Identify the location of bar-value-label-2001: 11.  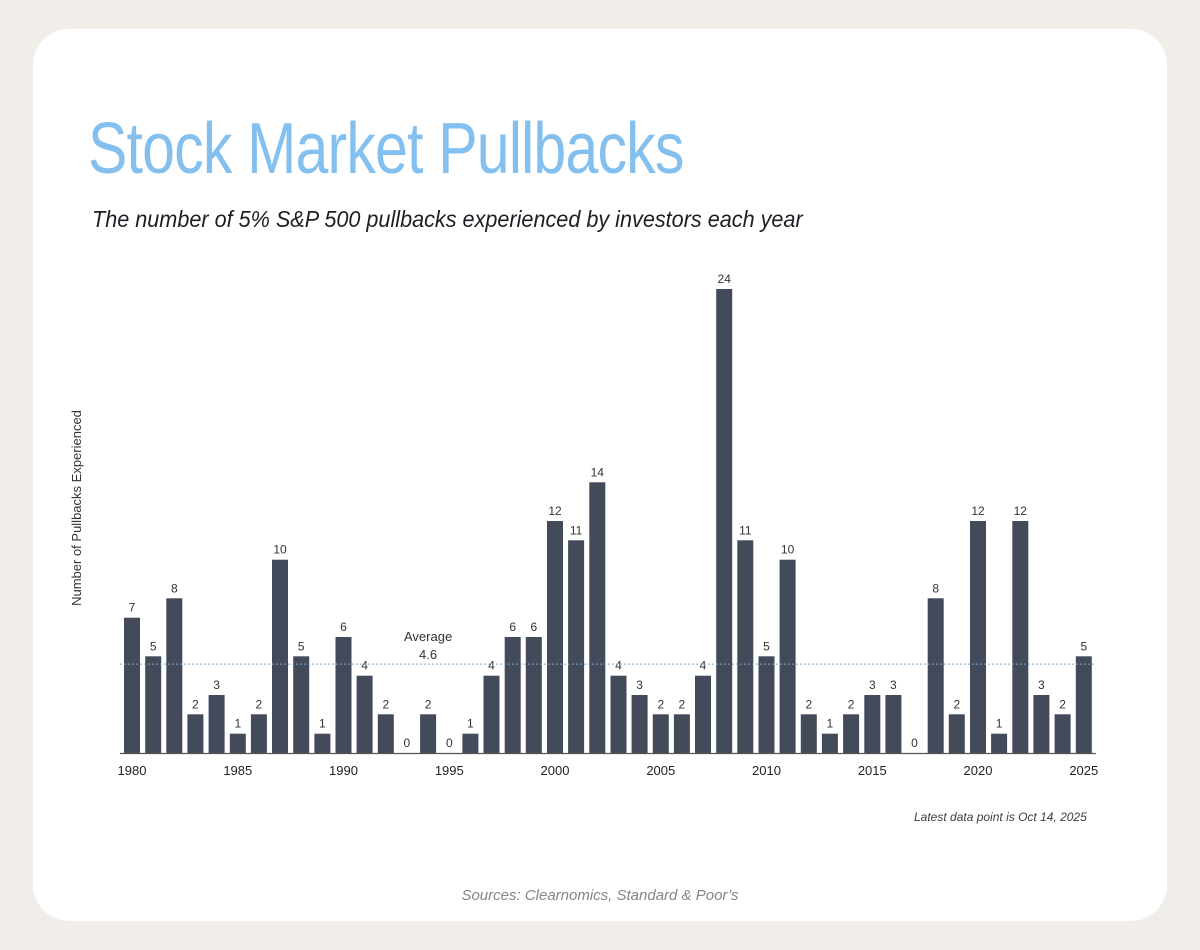
(576, 530).